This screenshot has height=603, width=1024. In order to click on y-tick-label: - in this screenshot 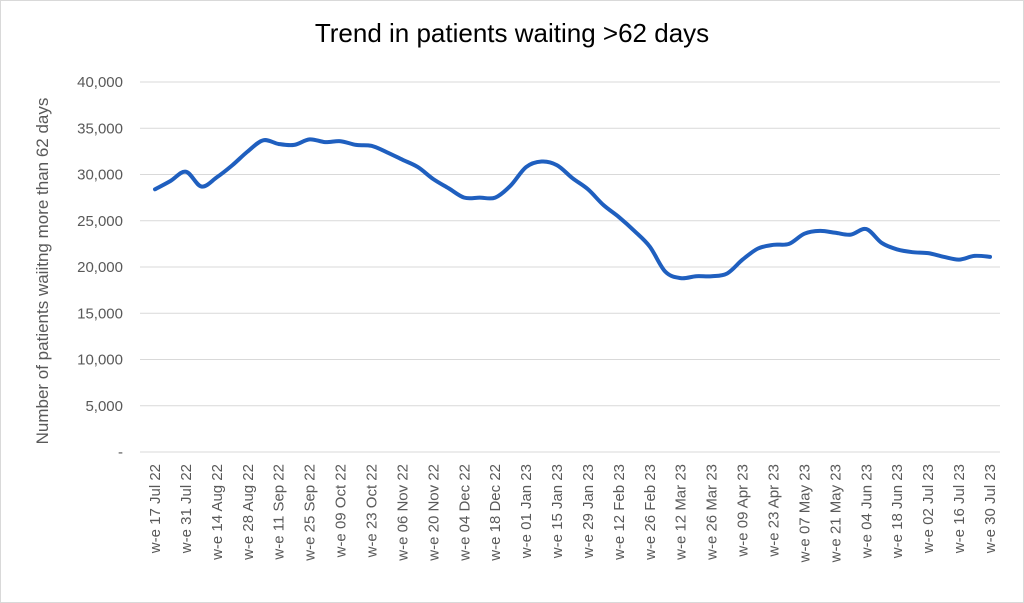, I will do `click(120, 452)`.